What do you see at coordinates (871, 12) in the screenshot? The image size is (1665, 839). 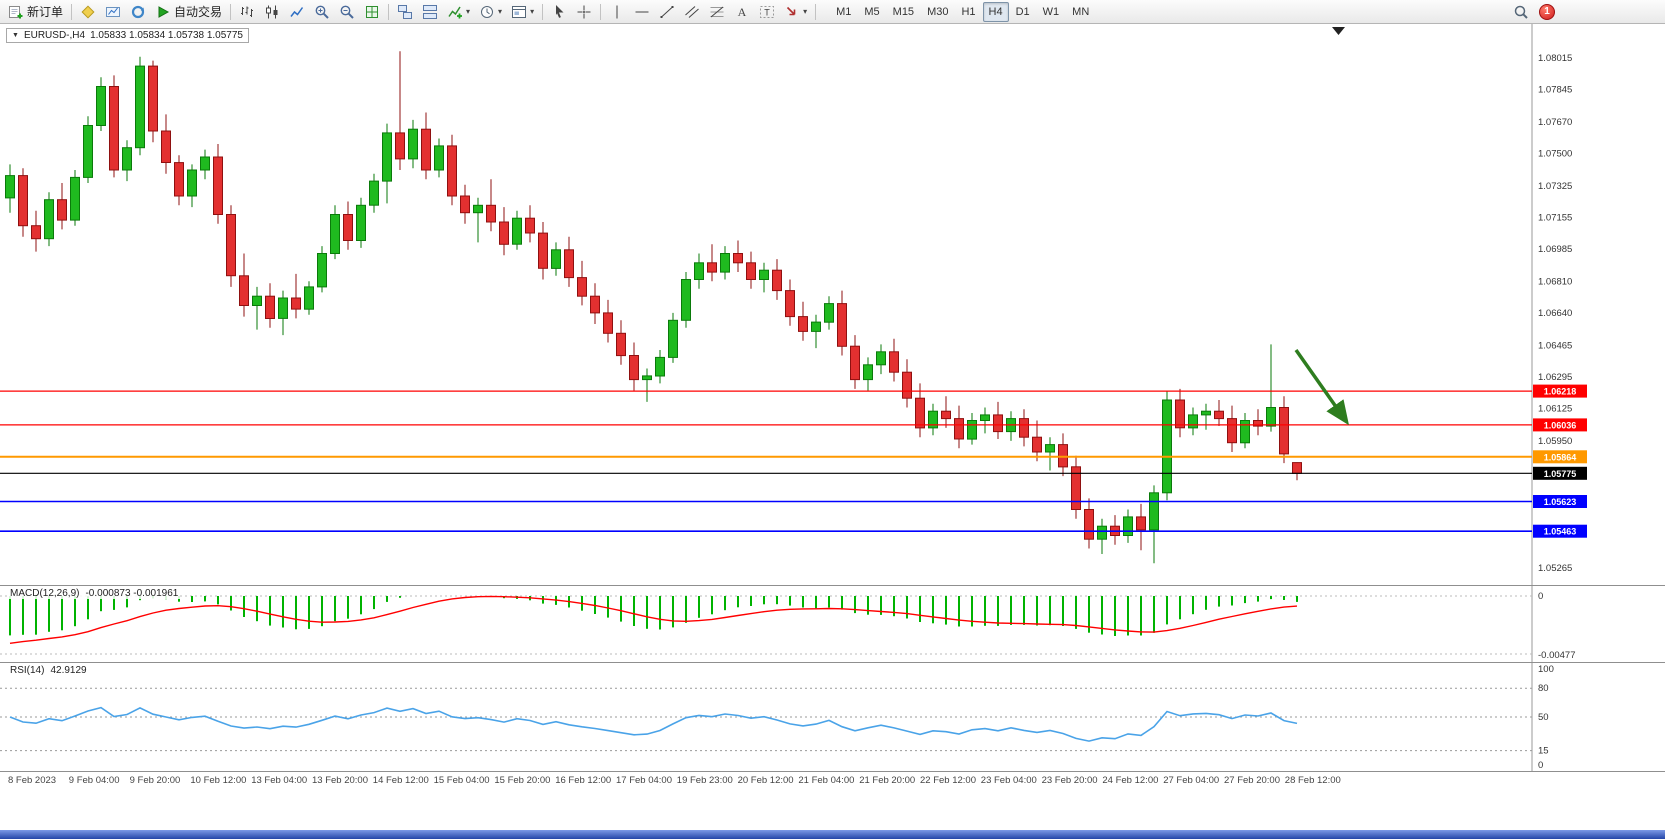 I see `timeframe-button-m5: M5` at bounding box center [871, 12].